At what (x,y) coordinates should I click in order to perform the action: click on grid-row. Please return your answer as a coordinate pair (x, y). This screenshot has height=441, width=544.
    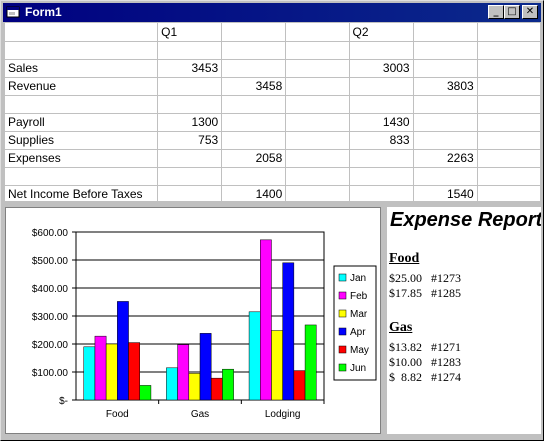
    Looking at the image, I should click on (273, 176).